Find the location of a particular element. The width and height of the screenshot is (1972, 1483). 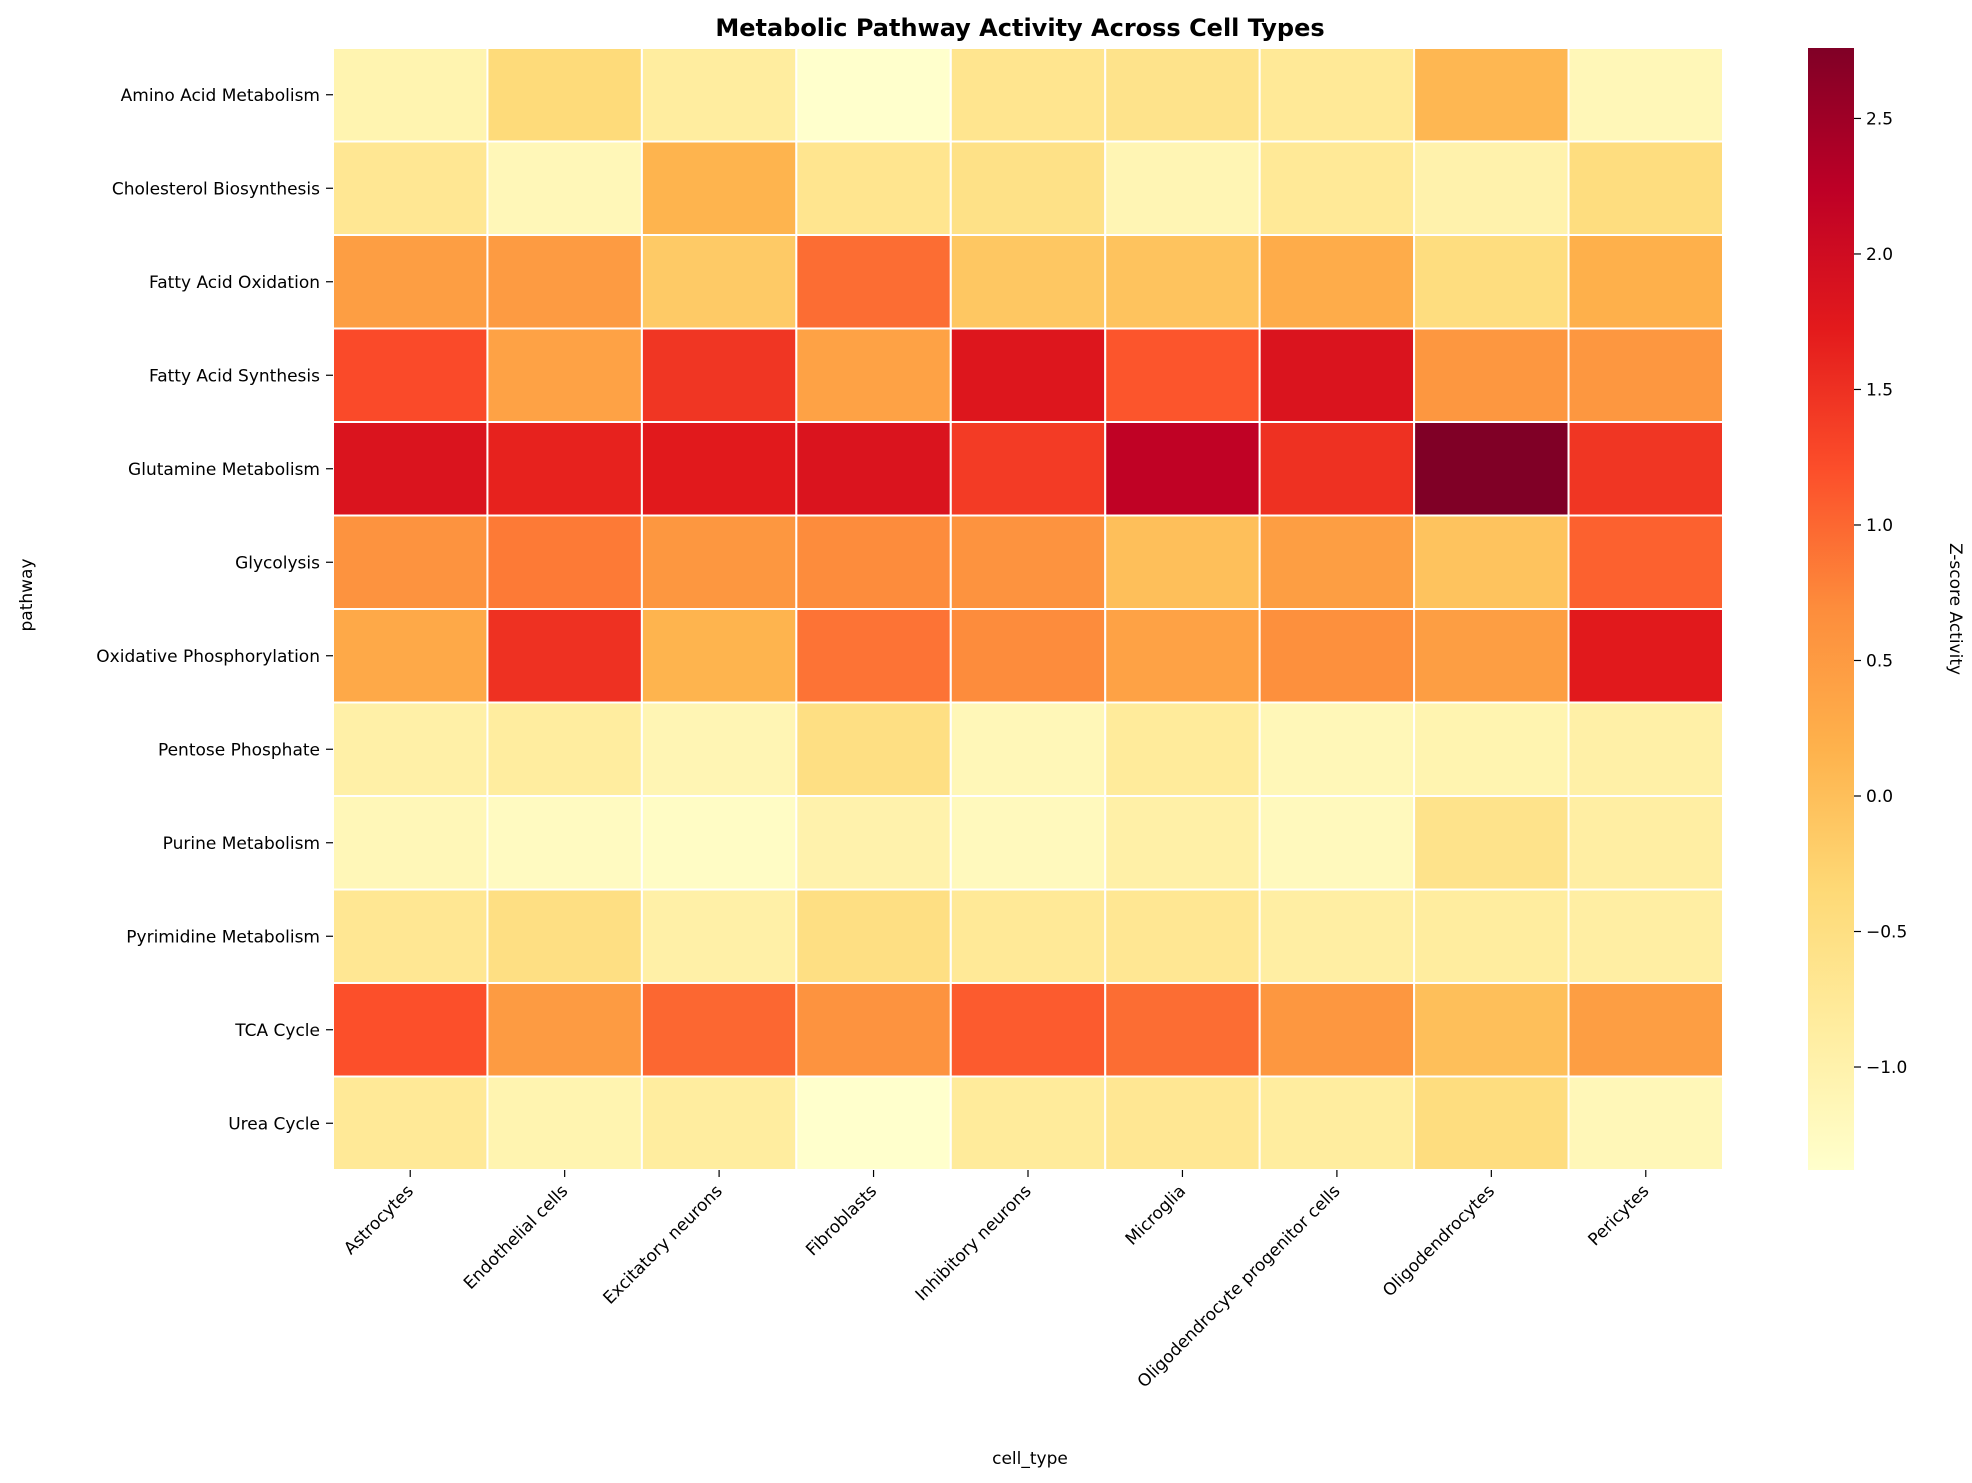

y-tick-label: Oxidative Phosphorylation is located at coordinates (208, 657).